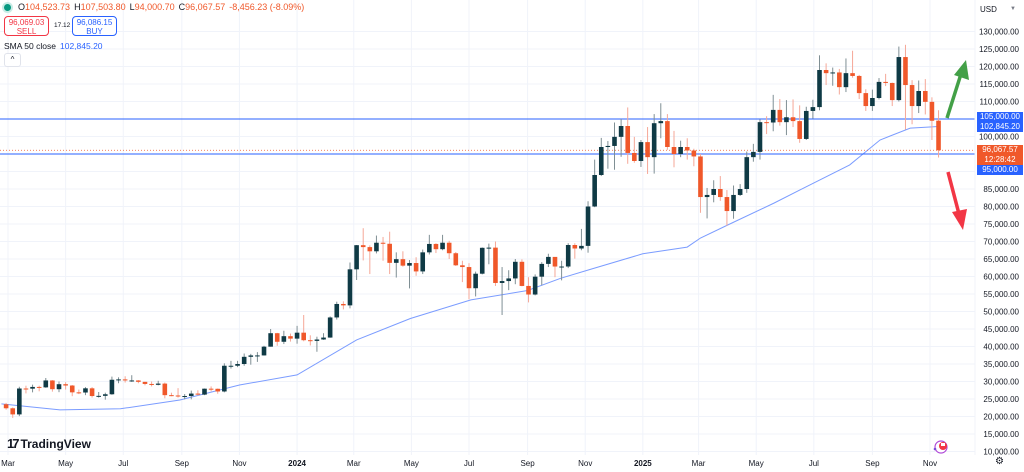  I want to click on buy-button: 96,086.15 BUY, so click(94, 26).